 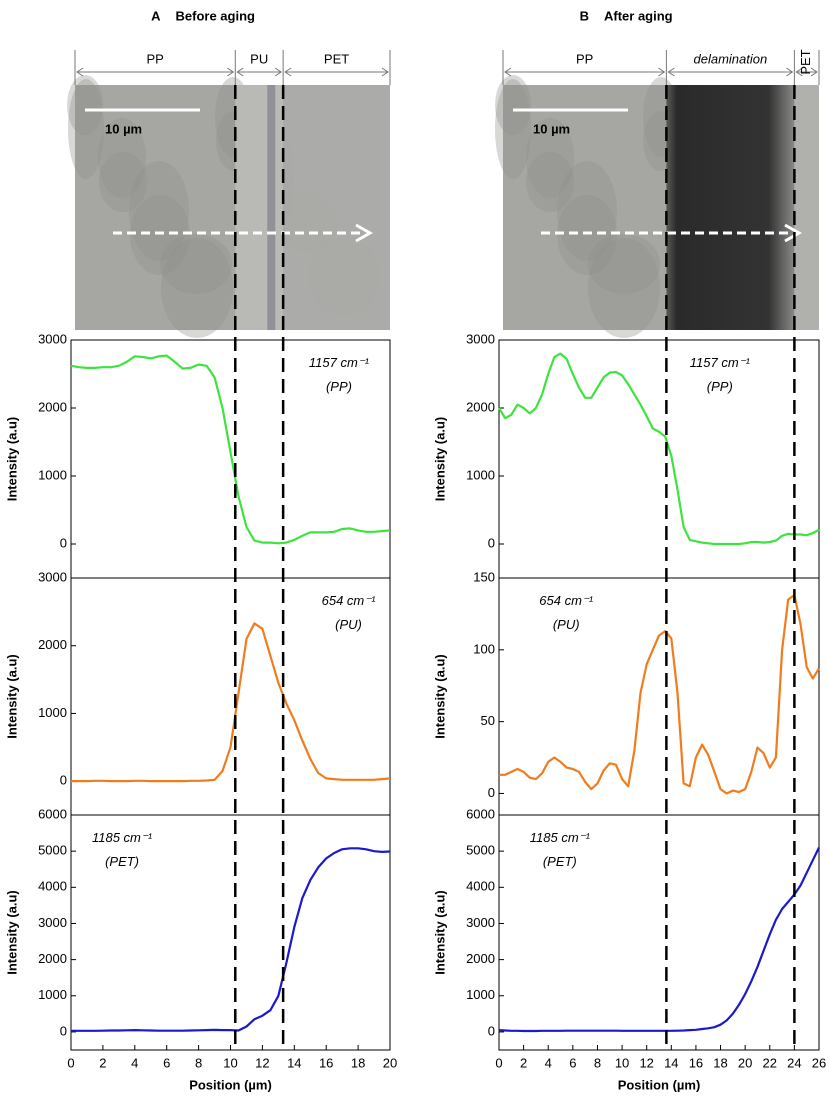 I want to click on y-tick-label: 50, so click(x=488, y=720).